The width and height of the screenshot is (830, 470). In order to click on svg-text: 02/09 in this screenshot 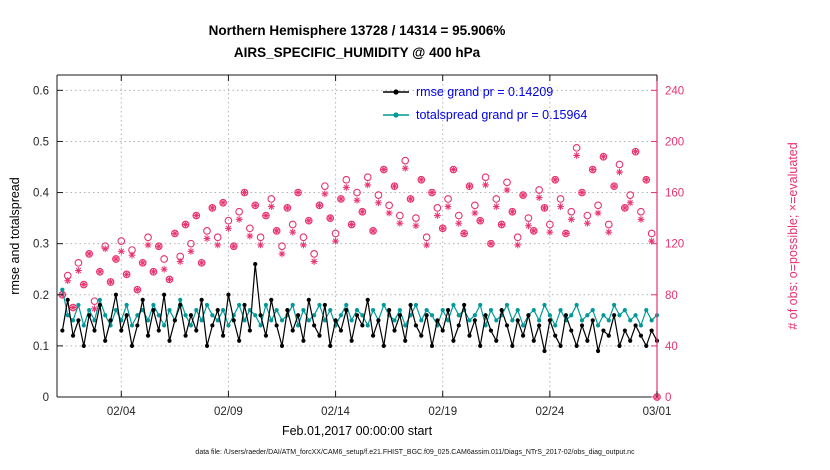, I will do `click(228, 412)`.